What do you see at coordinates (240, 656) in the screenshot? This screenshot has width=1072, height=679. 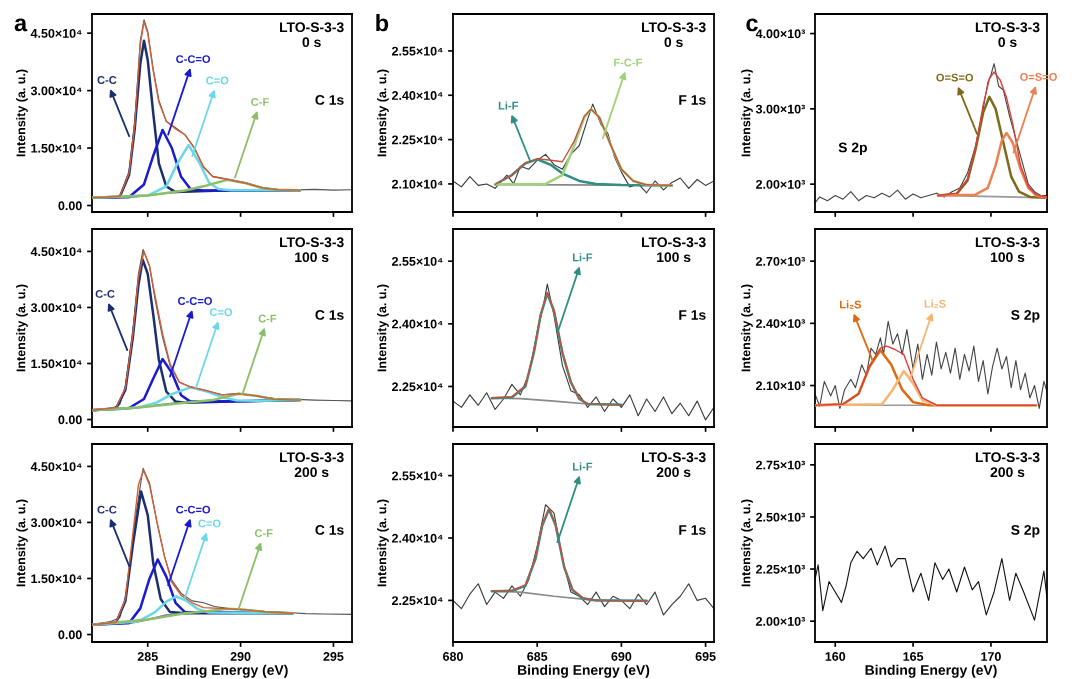 I see `x-tick-label: 290` at bounding box center [240, 656].